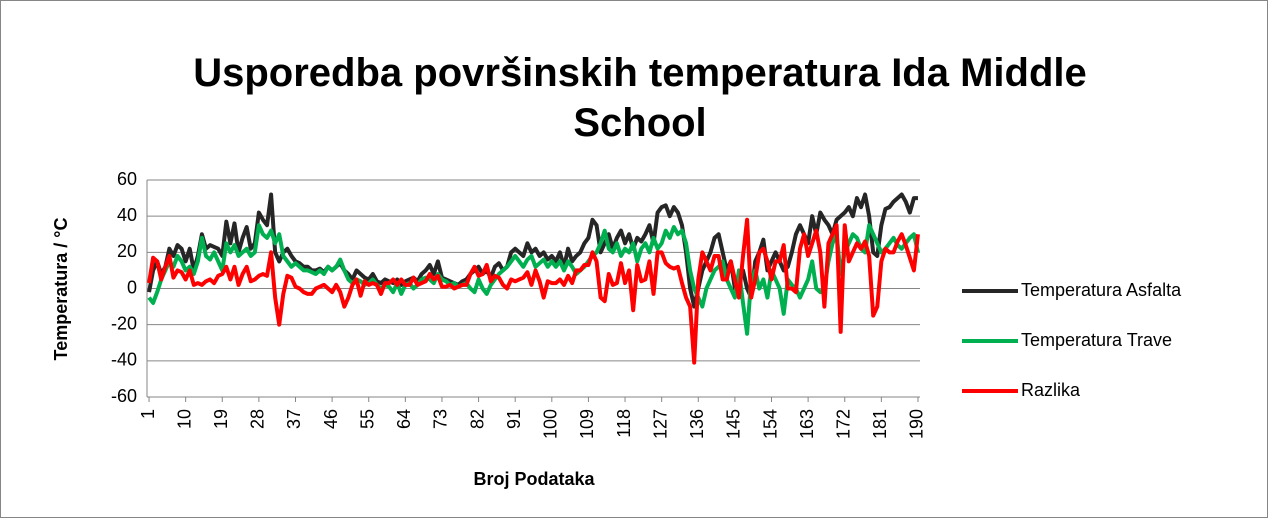 The height and width of the screenshot is (519, 1269). Describe the element at coordinates (221, 419) in the screenshot. I see `x-tick-label: 19` at that location.